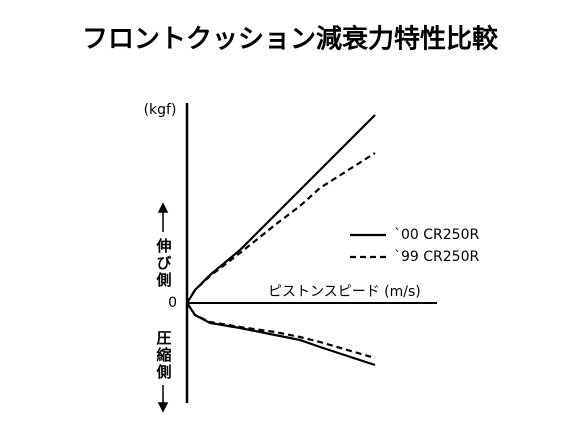 This screenshot has height=439, width=580. Describe the element at coordinates (164, 355) in the screenshot. I see `y-lower-label: 圧縮側` at that location.